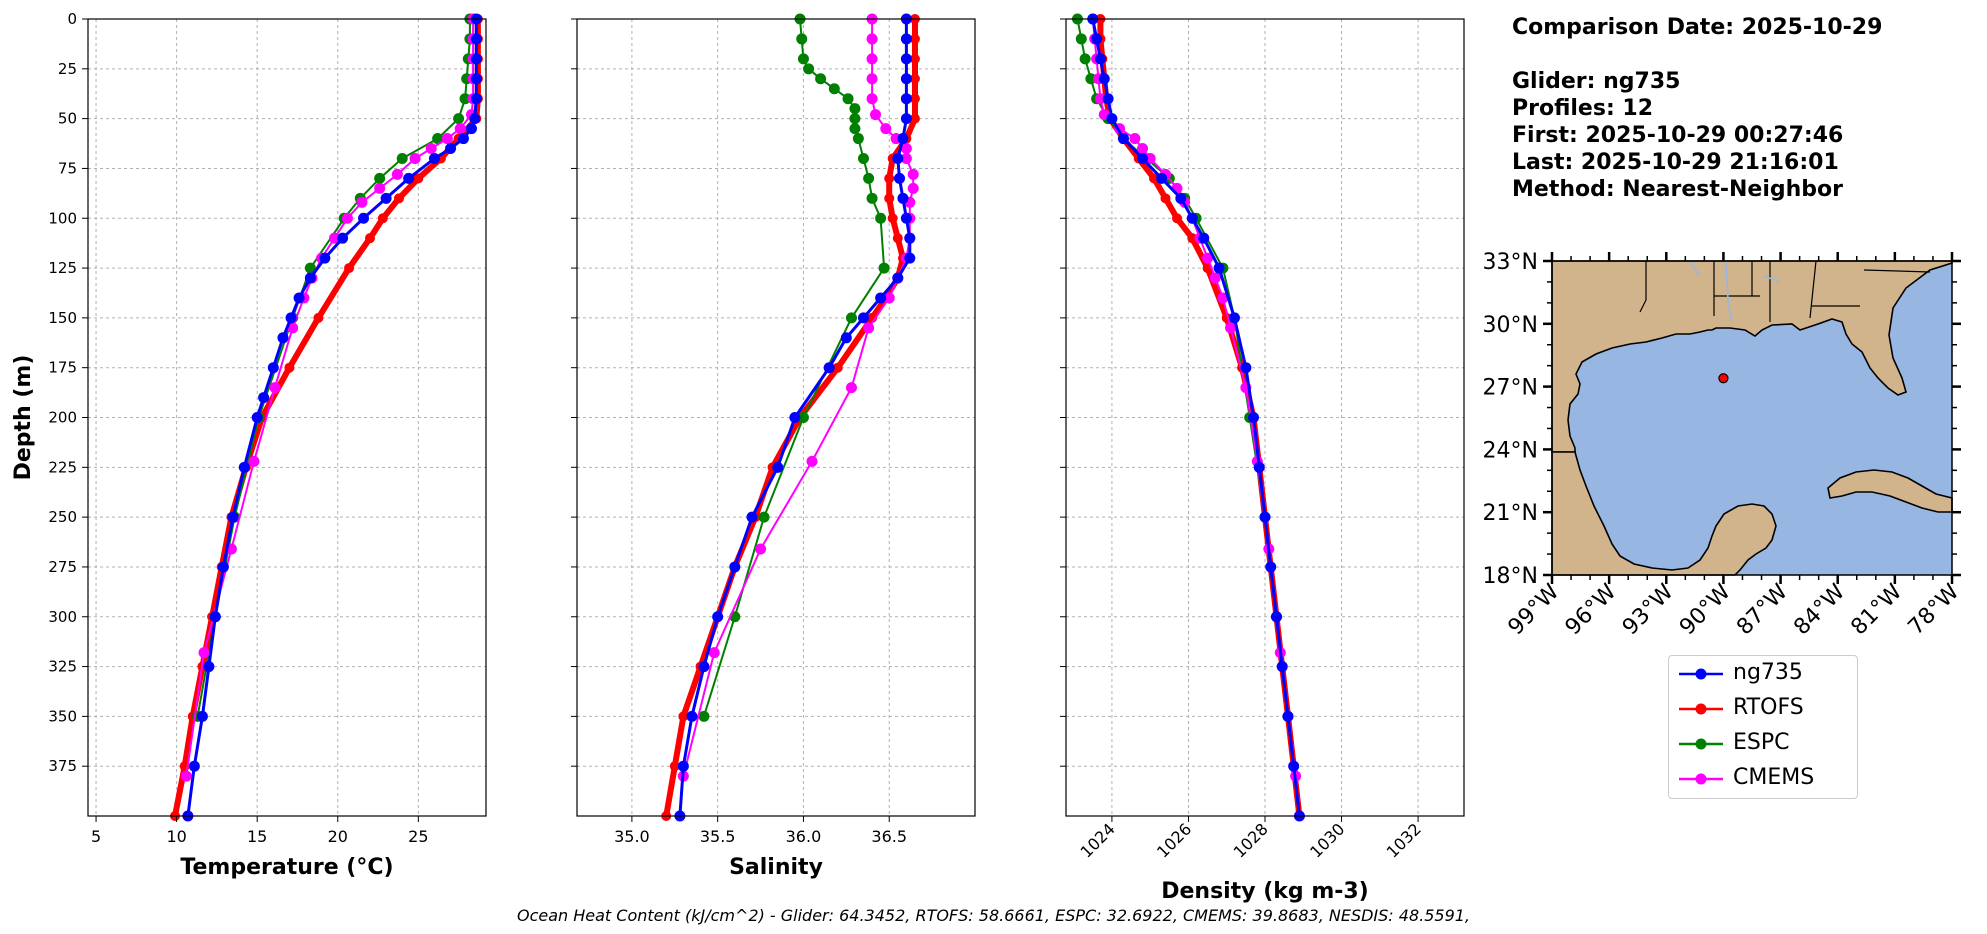 This screenshot has width=1987, height=934. I want to click on map-frame, so click(1752, 418).